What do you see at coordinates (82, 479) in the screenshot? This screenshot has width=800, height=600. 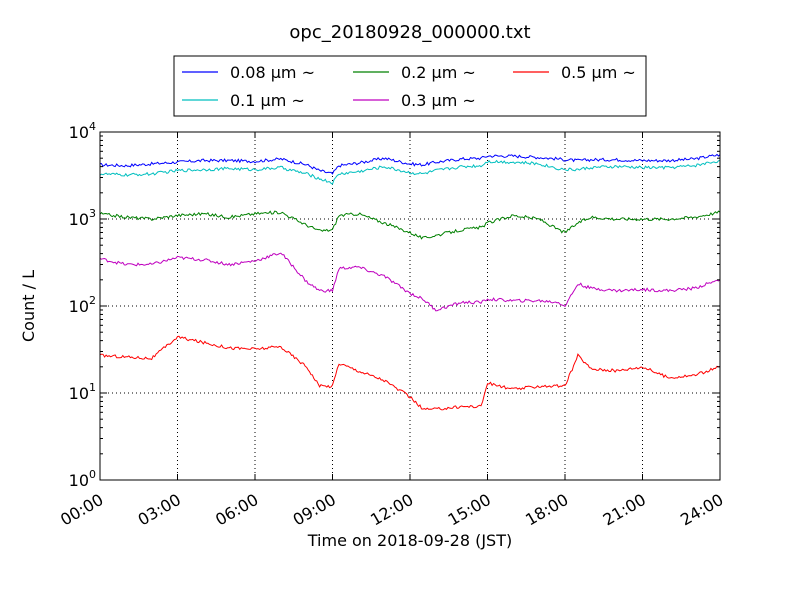 I see `y-tick-label: 10⁰` at bounding box center [82, 479].